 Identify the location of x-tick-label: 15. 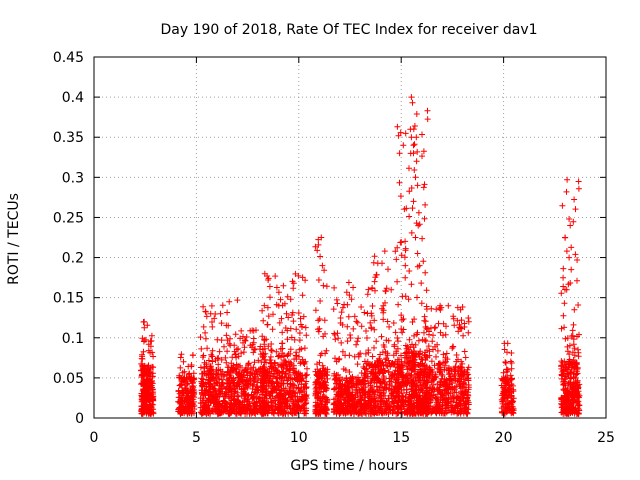
(401, 438).